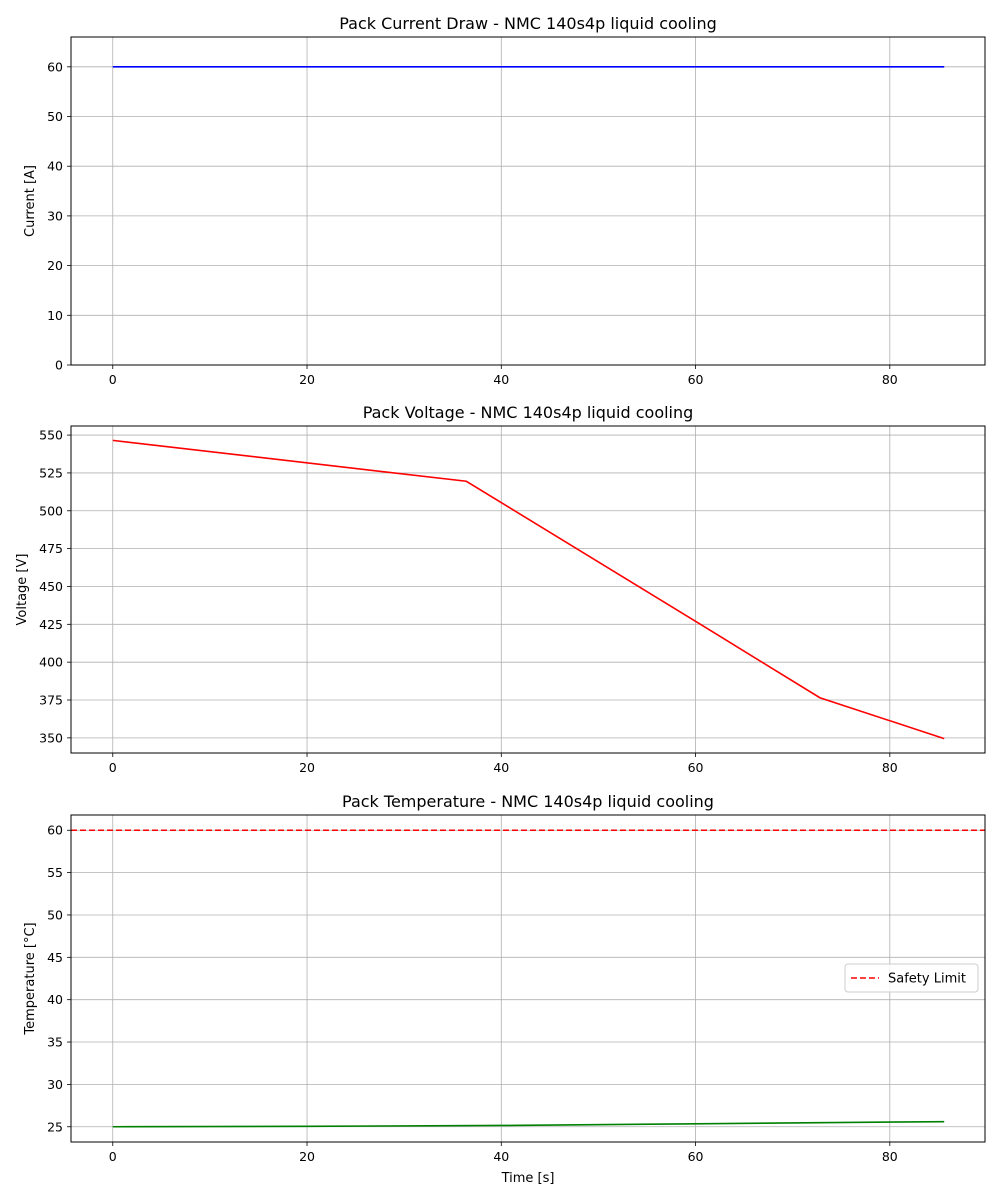  I want to click on y-tick-label: 350, so click(51, 737).